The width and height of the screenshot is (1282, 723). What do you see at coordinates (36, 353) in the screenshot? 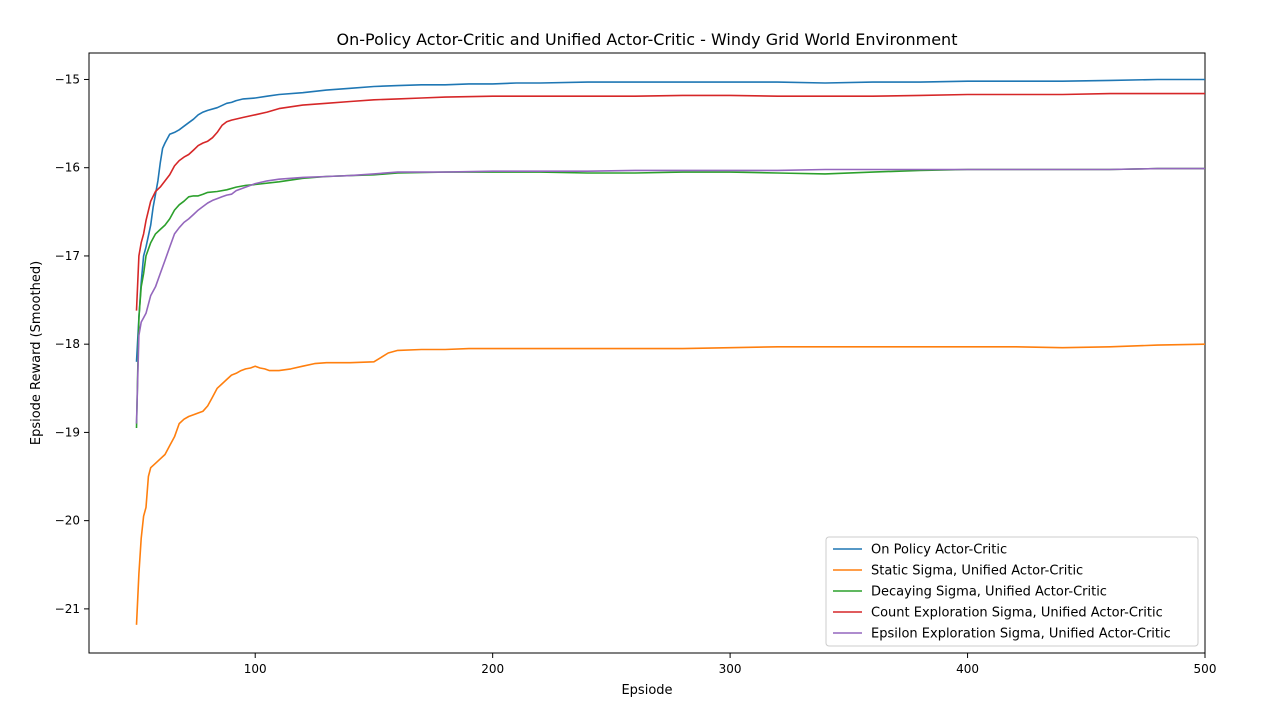
I see `y-axis-label: Epsiode Reward (Smoothed)` at bounding box center [36, 353].